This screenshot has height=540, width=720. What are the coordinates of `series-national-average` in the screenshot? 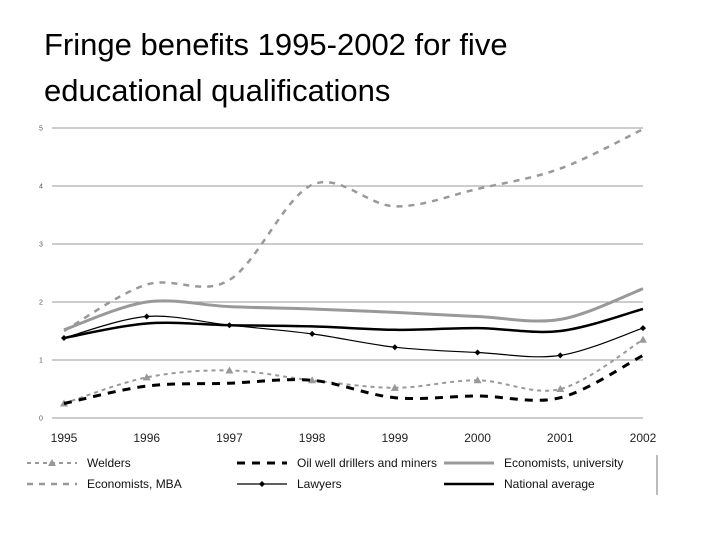 It's located at (353, 323).